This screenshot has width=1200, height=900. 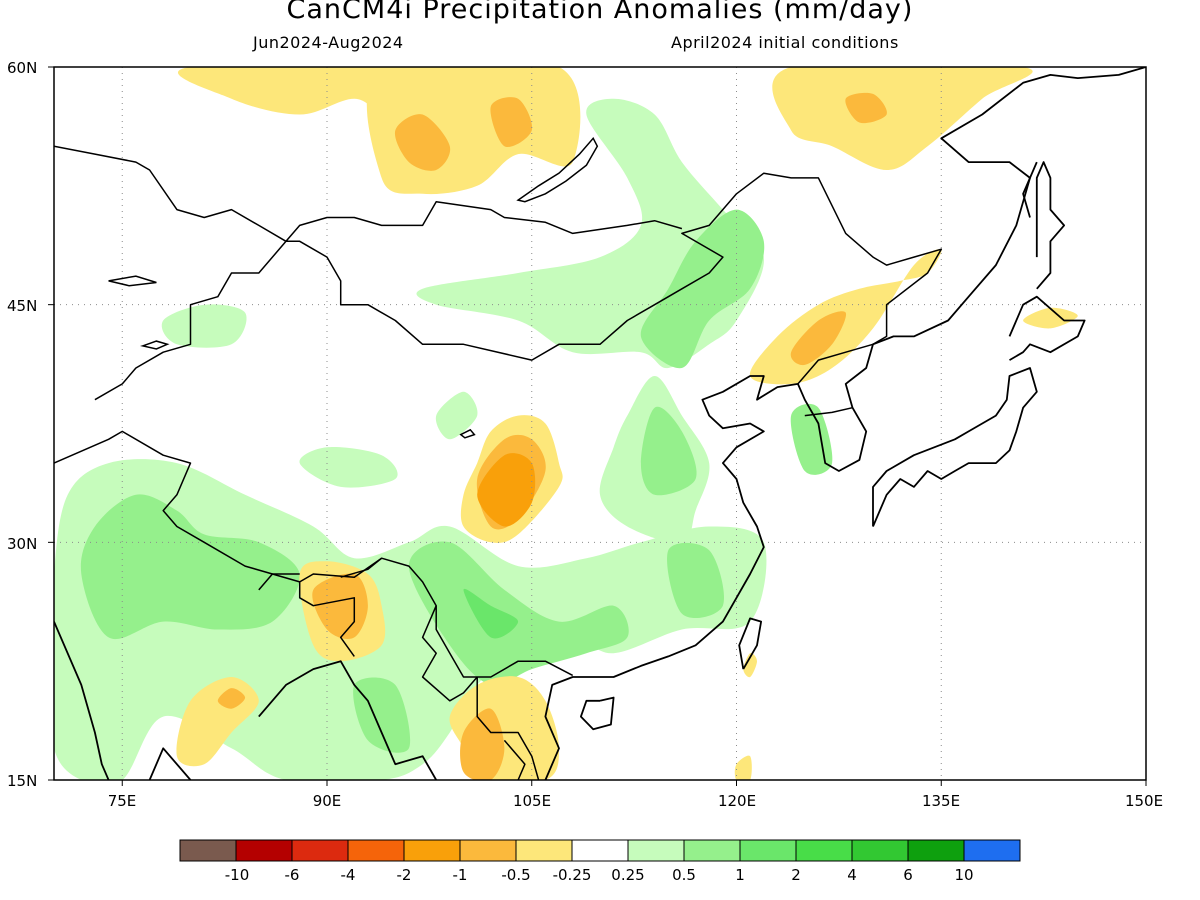 What do you see at coordinates (532, 801) in the screenshot?
I see `lon-label-105e: 105E` at bounding box center [532, 801].